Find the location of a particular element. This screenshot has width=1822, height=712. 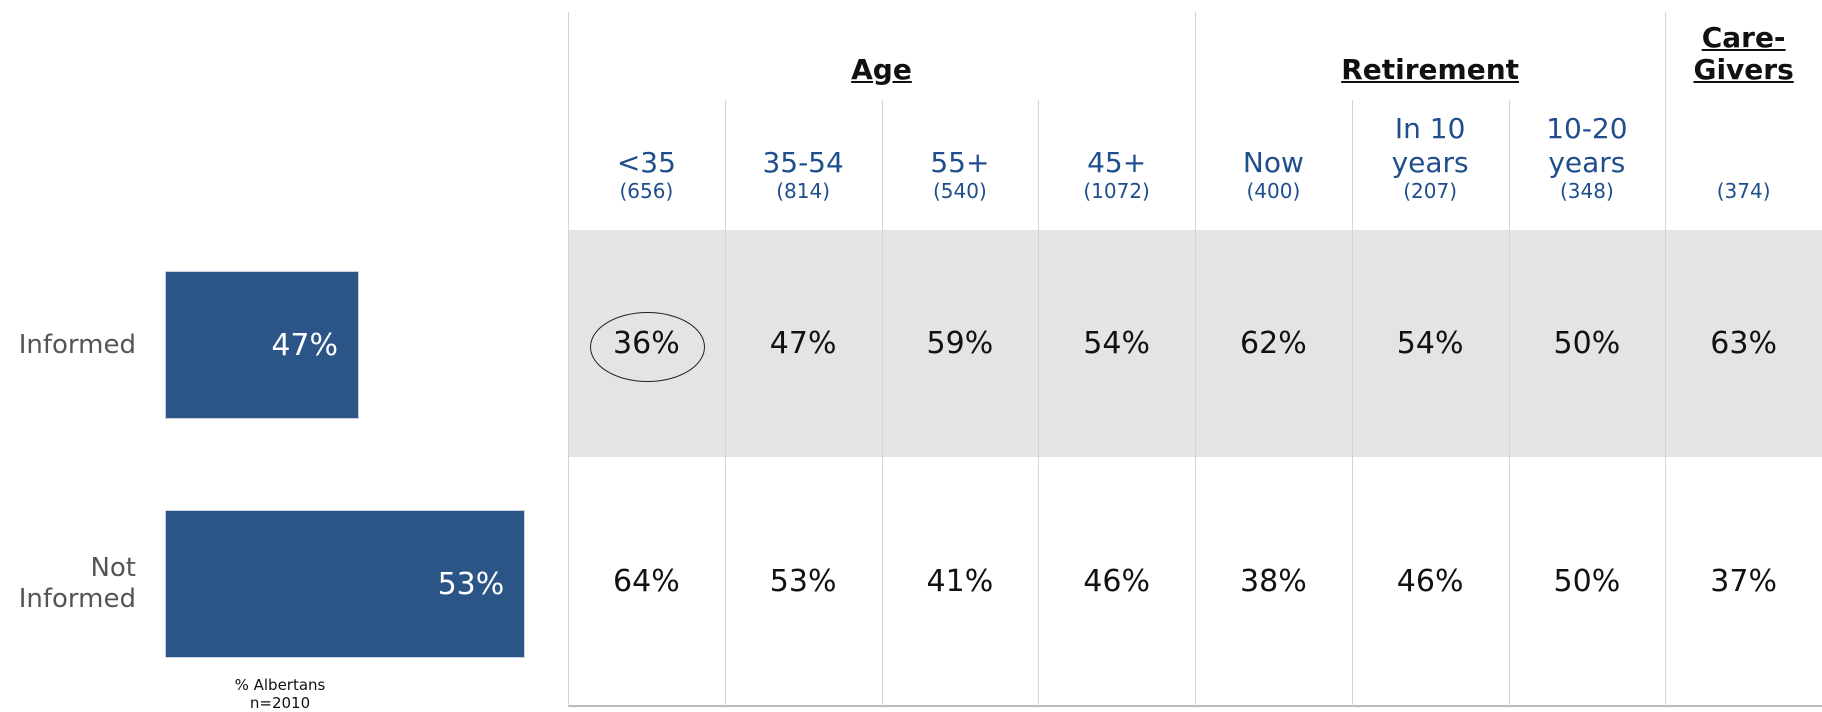

highlight-circle is located at coordinates (647, 347).